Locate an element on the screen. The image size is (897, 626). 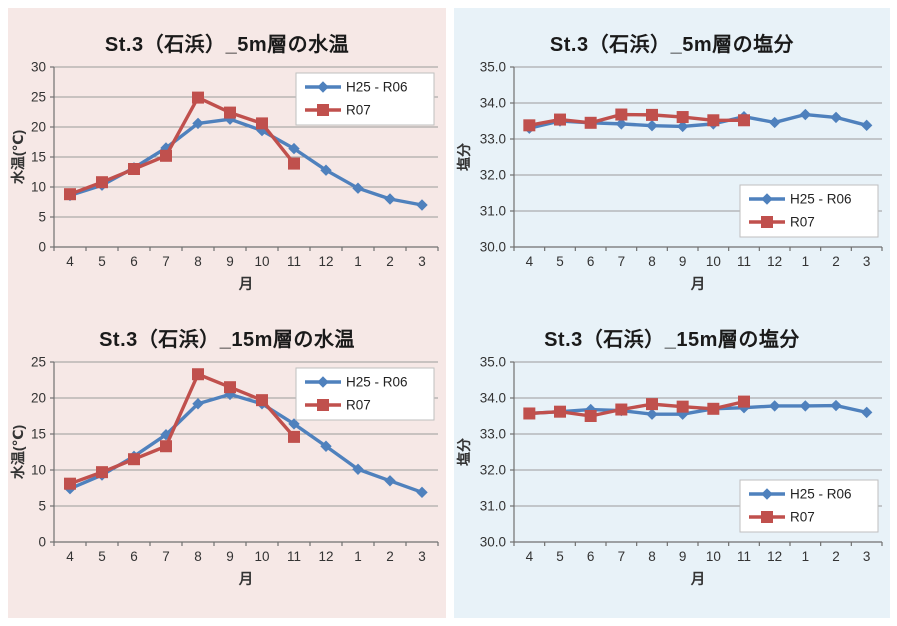
svg-text: 30.0 is located at coordinates (493, 247).